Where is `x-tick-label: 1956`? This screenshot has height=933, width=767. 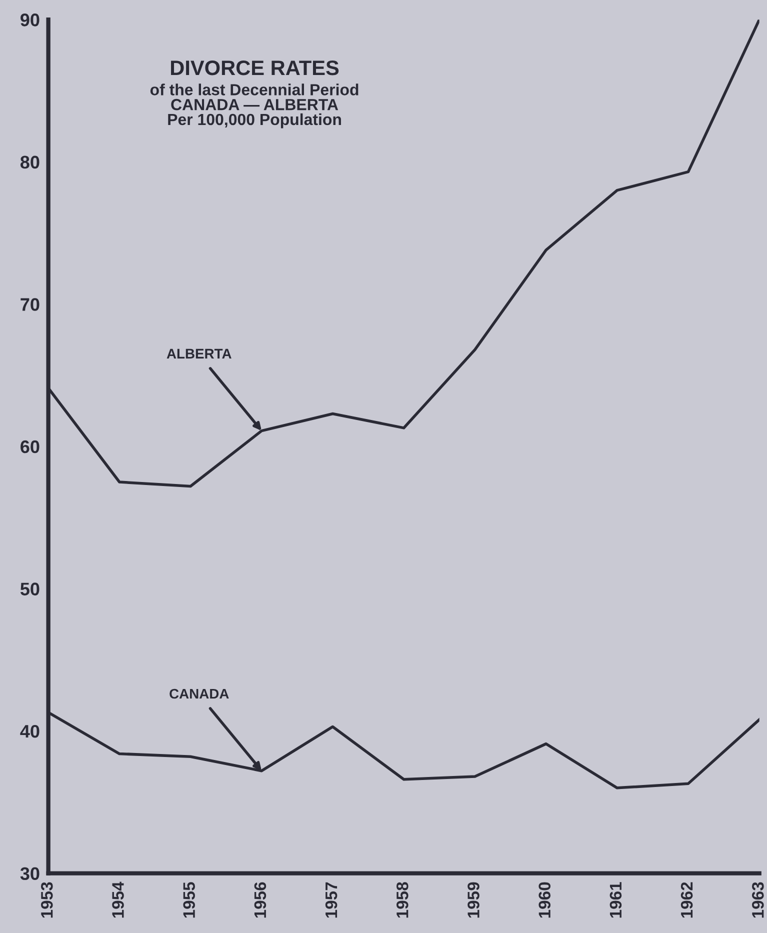 x-tick-label: 1956 is located at coordinates (260, 900).